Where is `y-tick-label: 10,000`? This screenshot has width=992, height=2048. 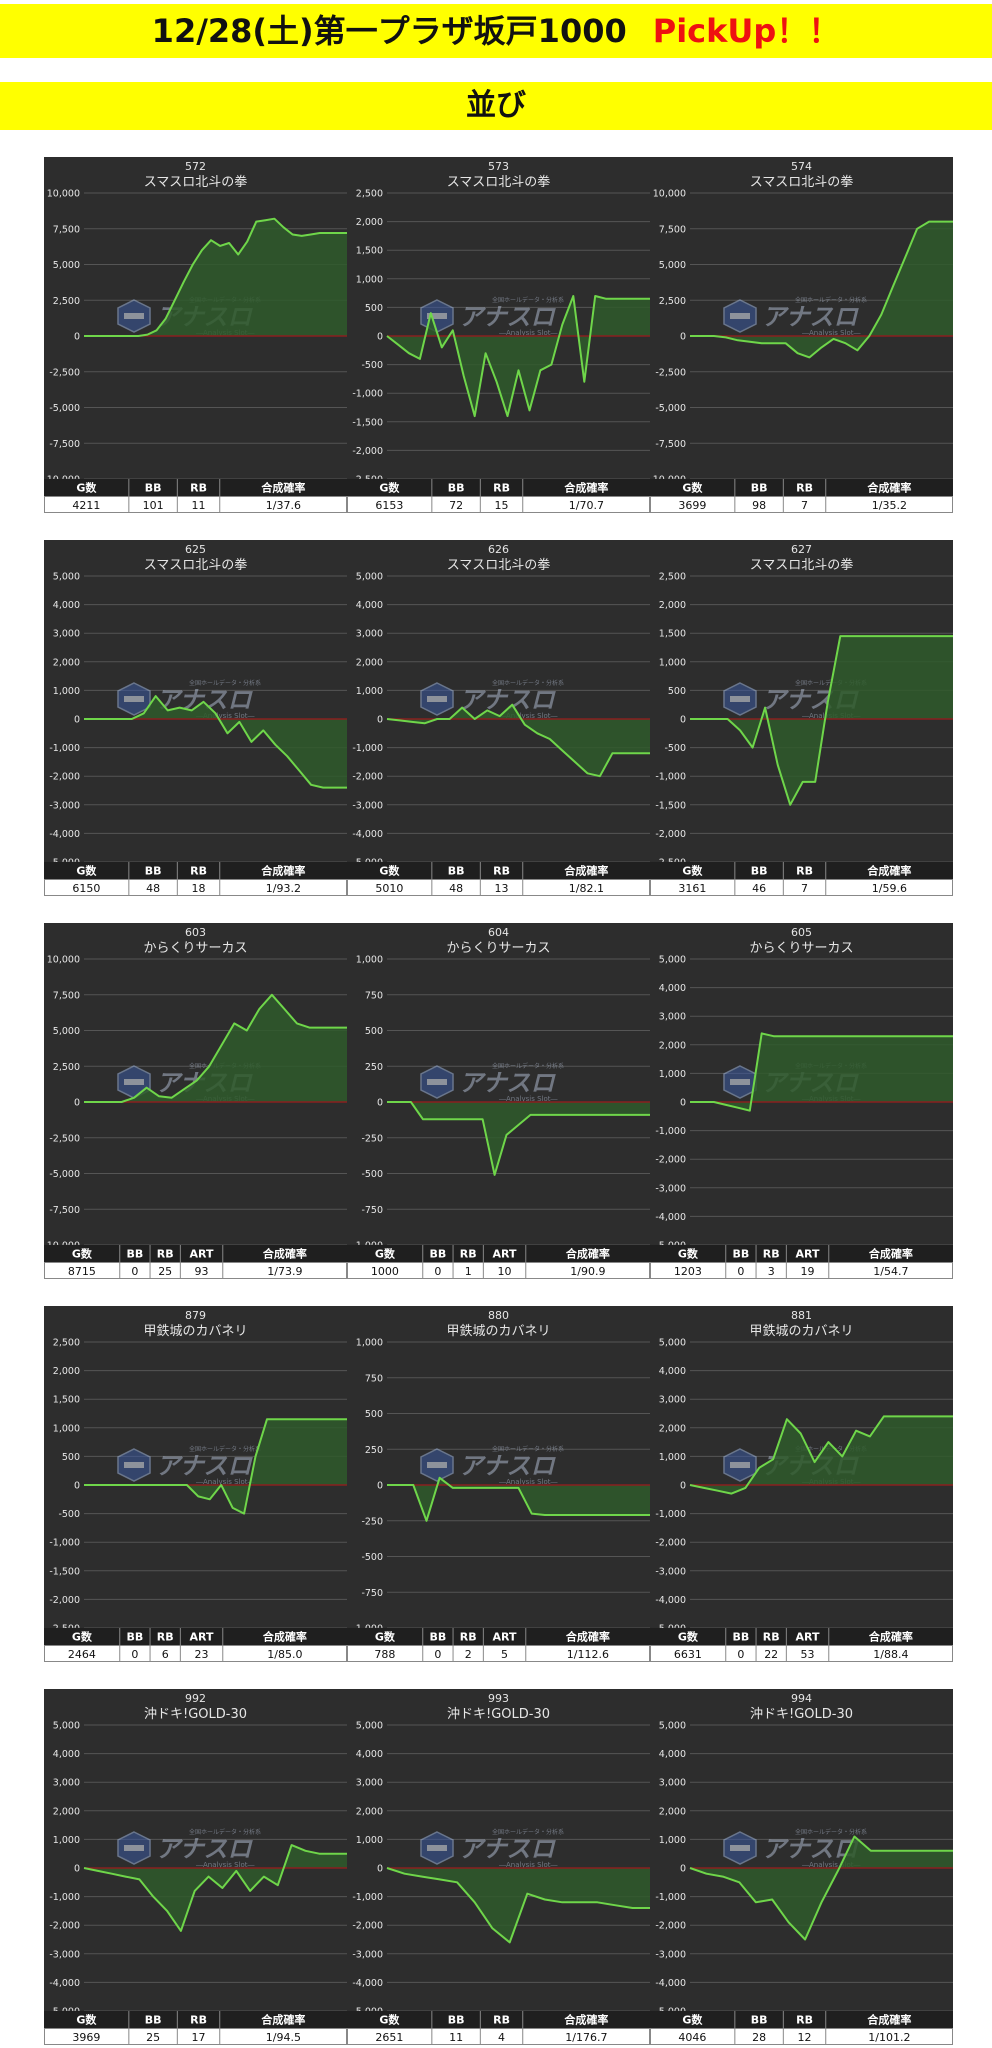 y-tick-label: 10,000 is located at coordinates (63, 194).